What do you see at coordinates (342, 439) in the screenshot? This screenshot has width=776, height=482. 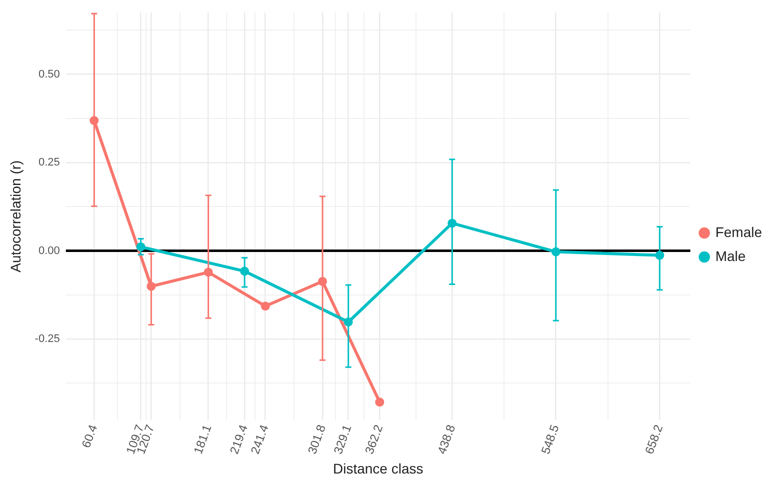 I see `x-tick-label: 329.1` at bounding box center [342, 439].